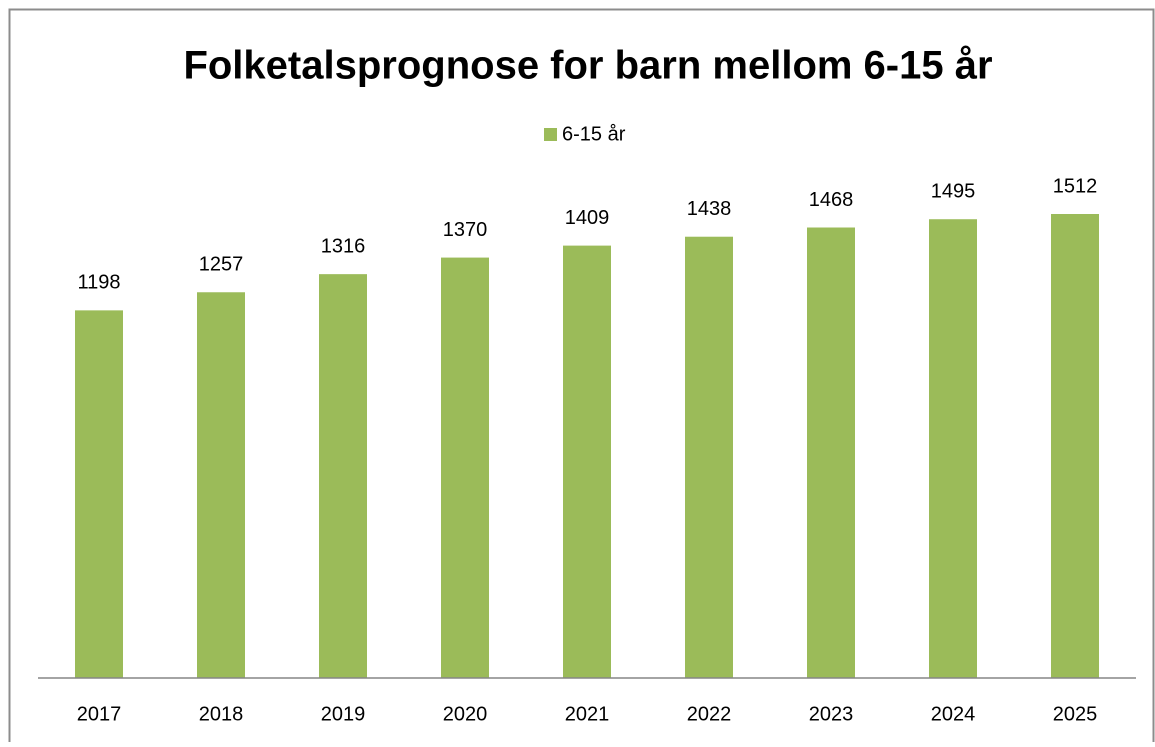 Image resolution: width=1155 pixels, height=747 pixels. I want to click on data-label: 1512, so click(1075, 186).